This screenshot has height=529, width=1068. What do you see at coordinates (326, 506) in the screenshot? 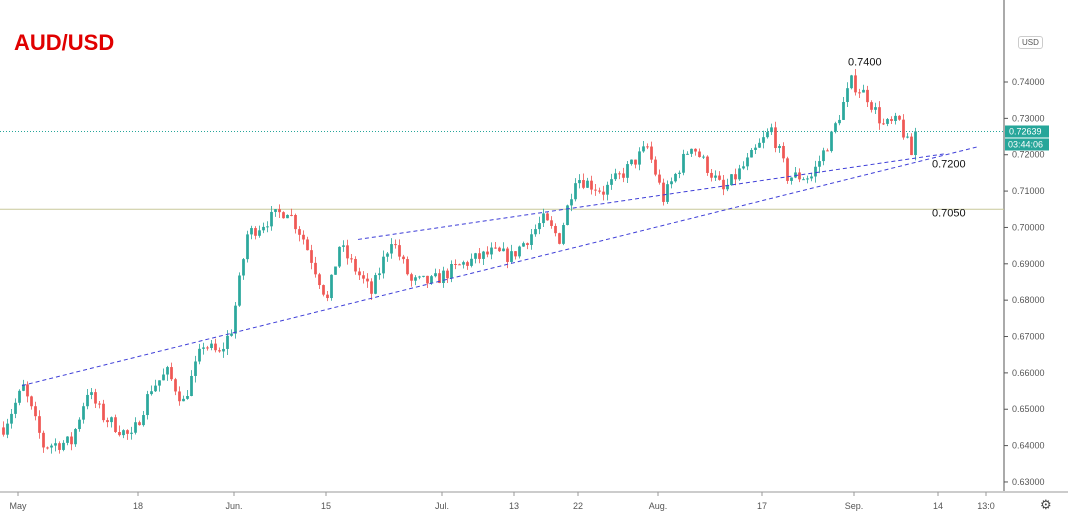
I see `x-tick-label: 15` at bounding box center [326, 506].